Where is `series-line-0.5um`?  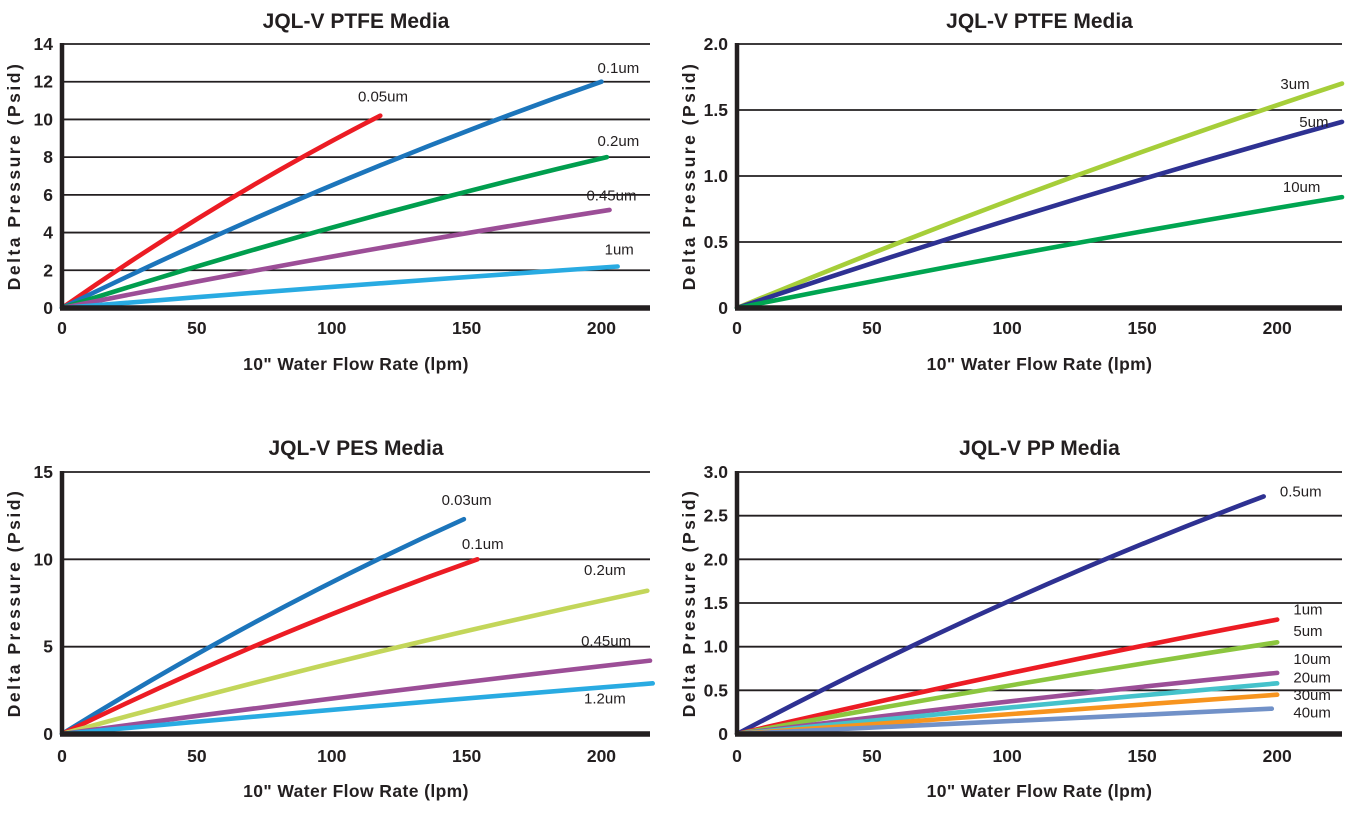
series-line-0.5um is located at coordinates (1000, 615).